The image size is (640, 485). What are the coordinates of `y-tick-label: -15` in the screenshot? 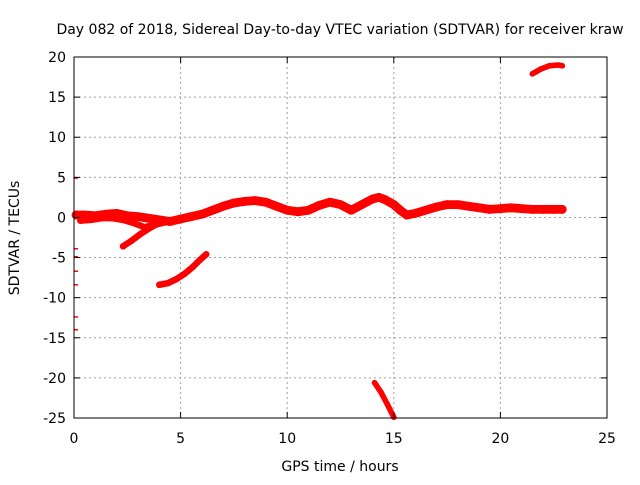 It's located at (54, 339).